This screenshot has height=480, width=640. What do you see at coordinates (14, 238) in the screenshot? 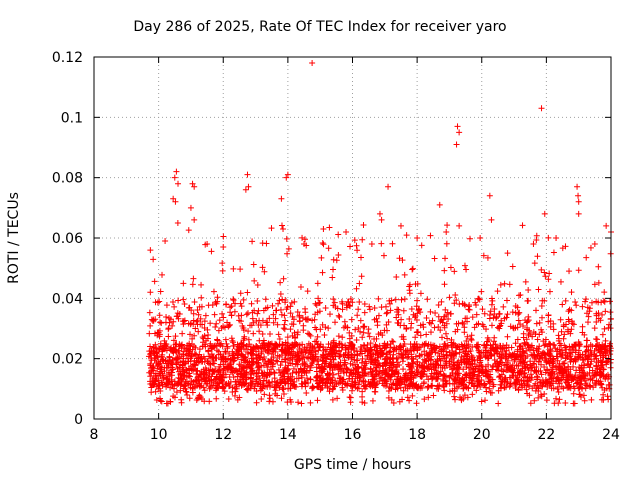
I see `y-axis-label: ROTI / TECUs` at bounding box center [14, 238].